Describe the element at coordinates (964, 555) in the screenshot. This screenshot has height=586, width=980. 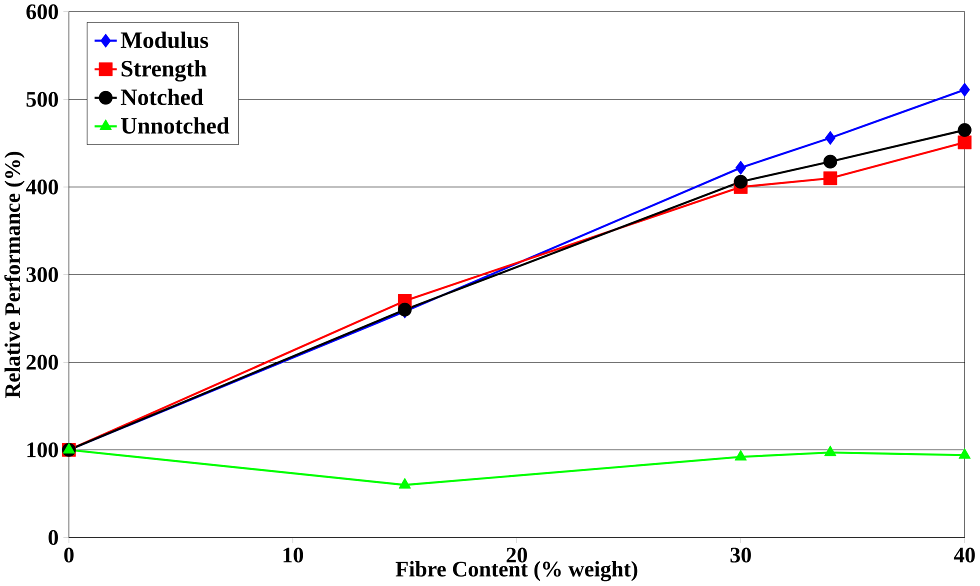
I see `x-tick-label: 40` at that location.